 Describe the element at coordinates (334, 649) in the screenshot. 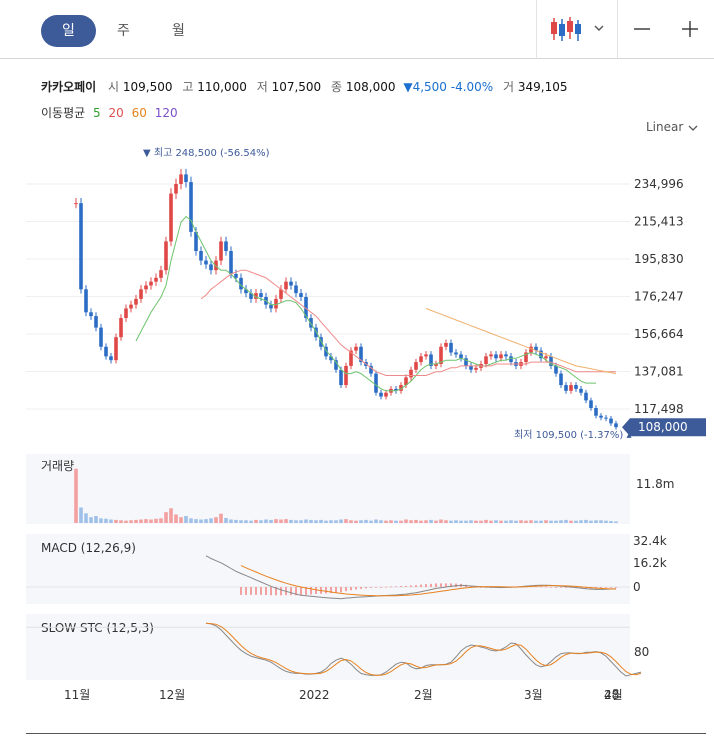

I see `stc-series` at that location.